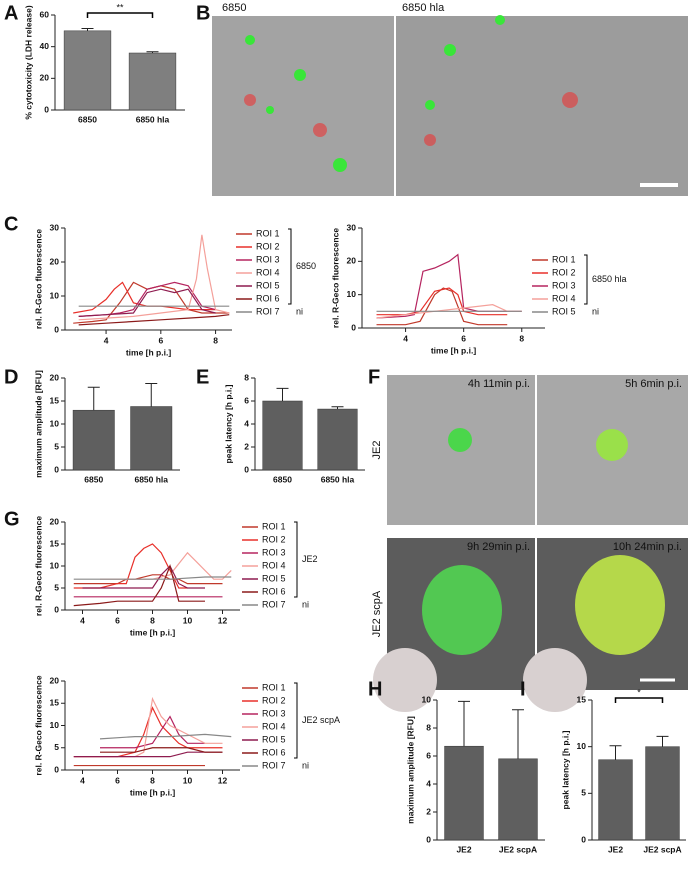  I want to click on legend-label: ROI 5, so click(268, 285).